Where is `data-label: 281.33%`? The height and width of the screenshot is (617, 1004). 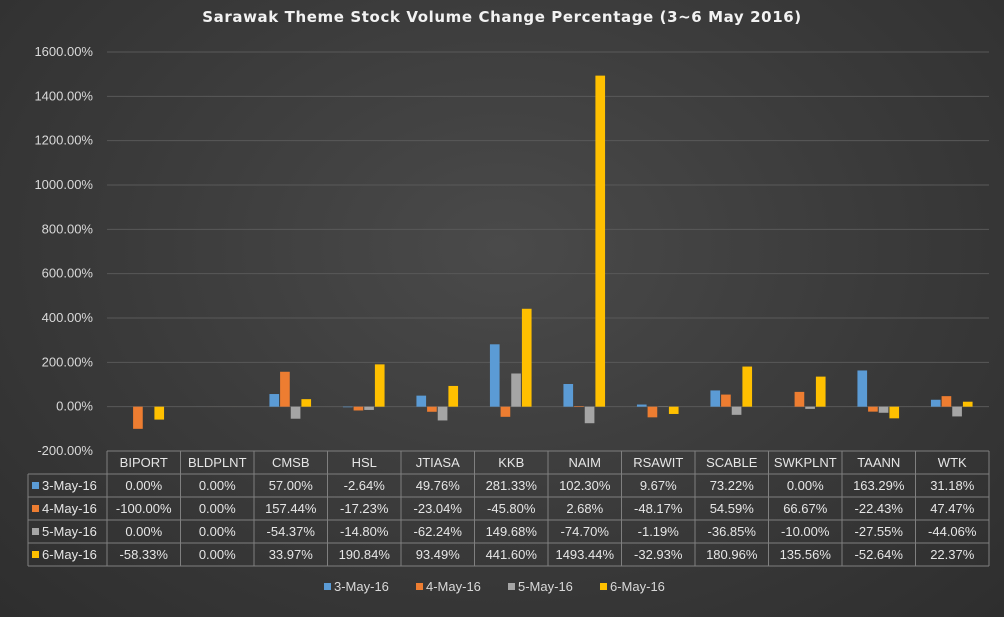 data-label: 281.33% is located at coordinates (512, 485).